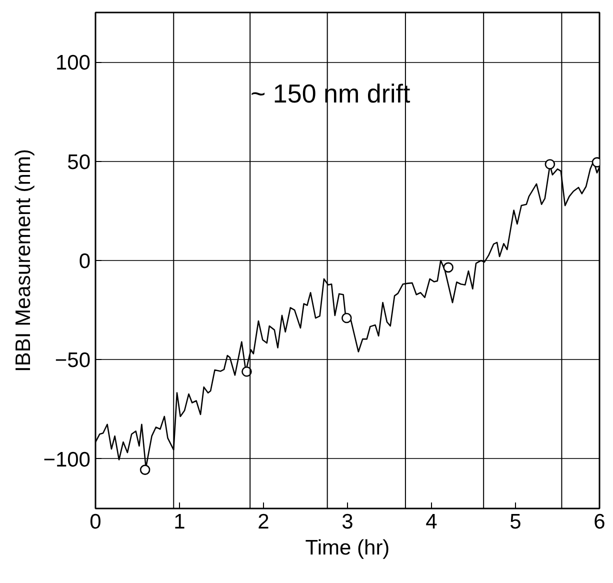  What do you see at coordinates (78, 162) in the screenshot?
I see `y-tick-label: 50` at bounding box center [78, 162].